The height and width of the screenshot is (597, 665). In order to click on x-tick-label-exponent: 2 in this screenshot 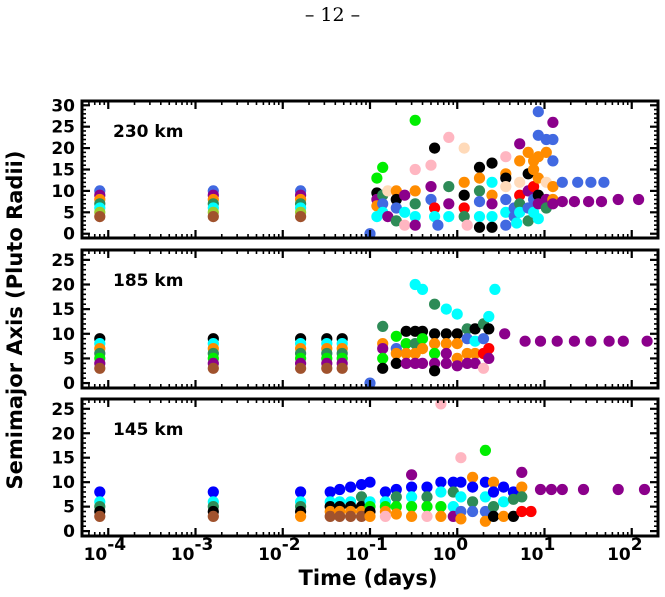, I will do `click(637, 545)`.